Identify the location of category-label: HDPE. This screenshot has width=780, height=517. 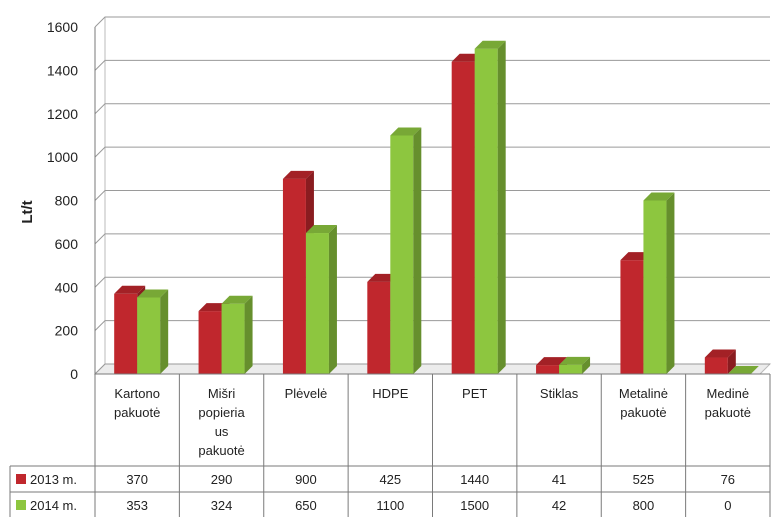
(390, 393).